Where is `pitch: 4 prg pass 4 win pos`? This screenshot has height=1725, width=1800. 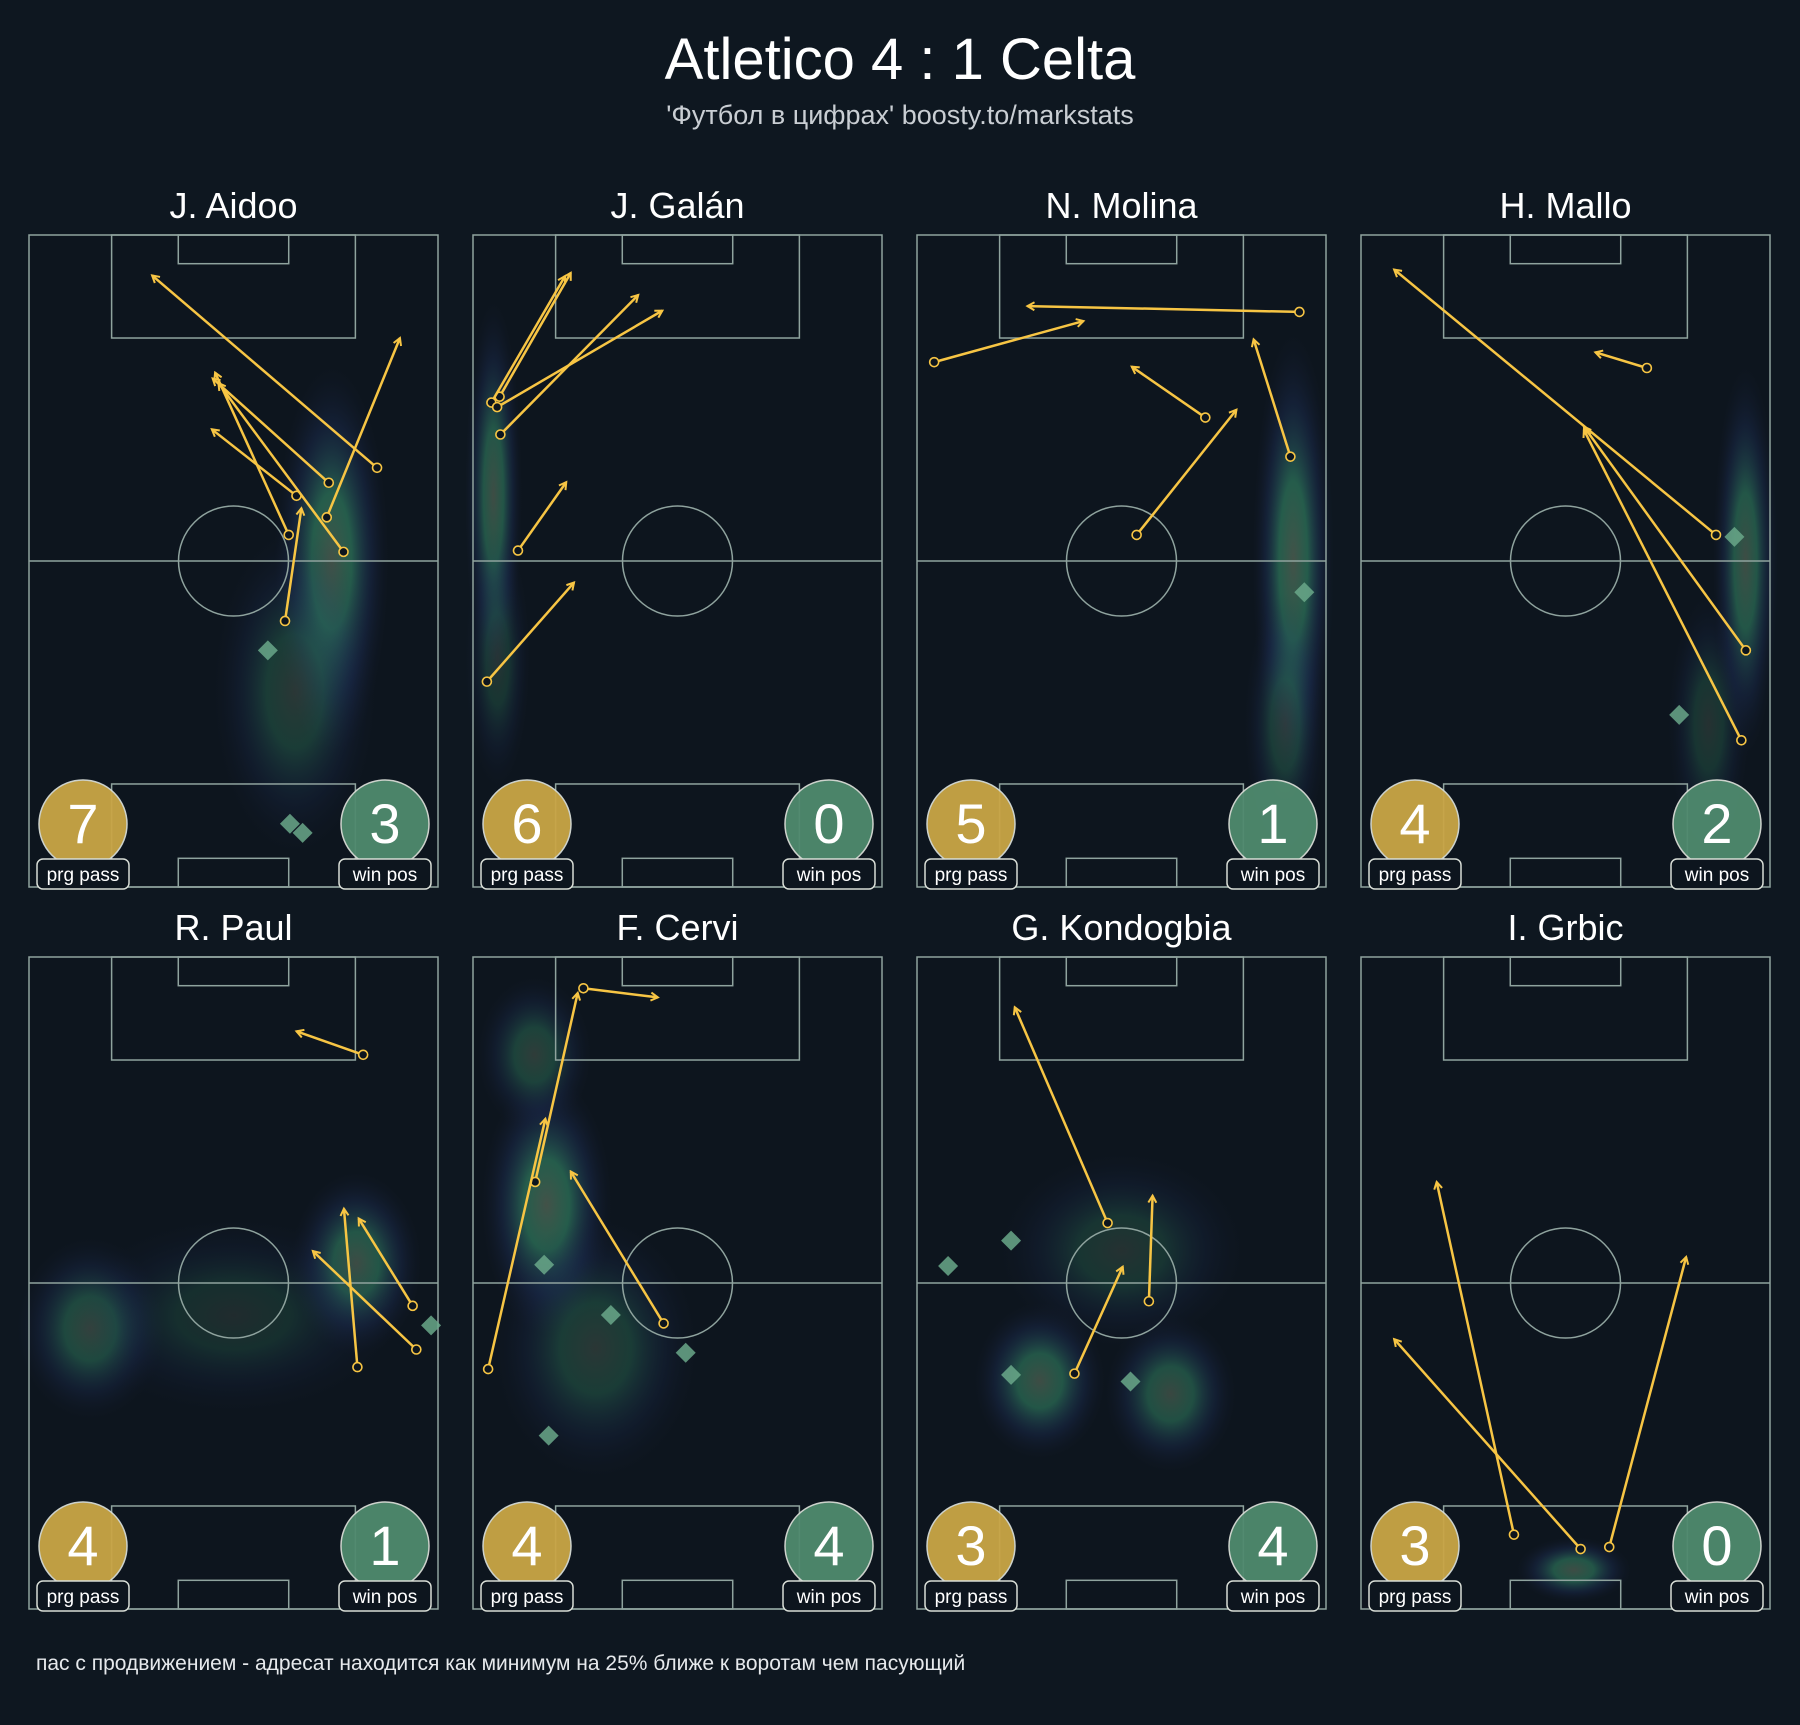
pitch: 4 prg pass 4 win pos is located at coordinates (677, 1284).